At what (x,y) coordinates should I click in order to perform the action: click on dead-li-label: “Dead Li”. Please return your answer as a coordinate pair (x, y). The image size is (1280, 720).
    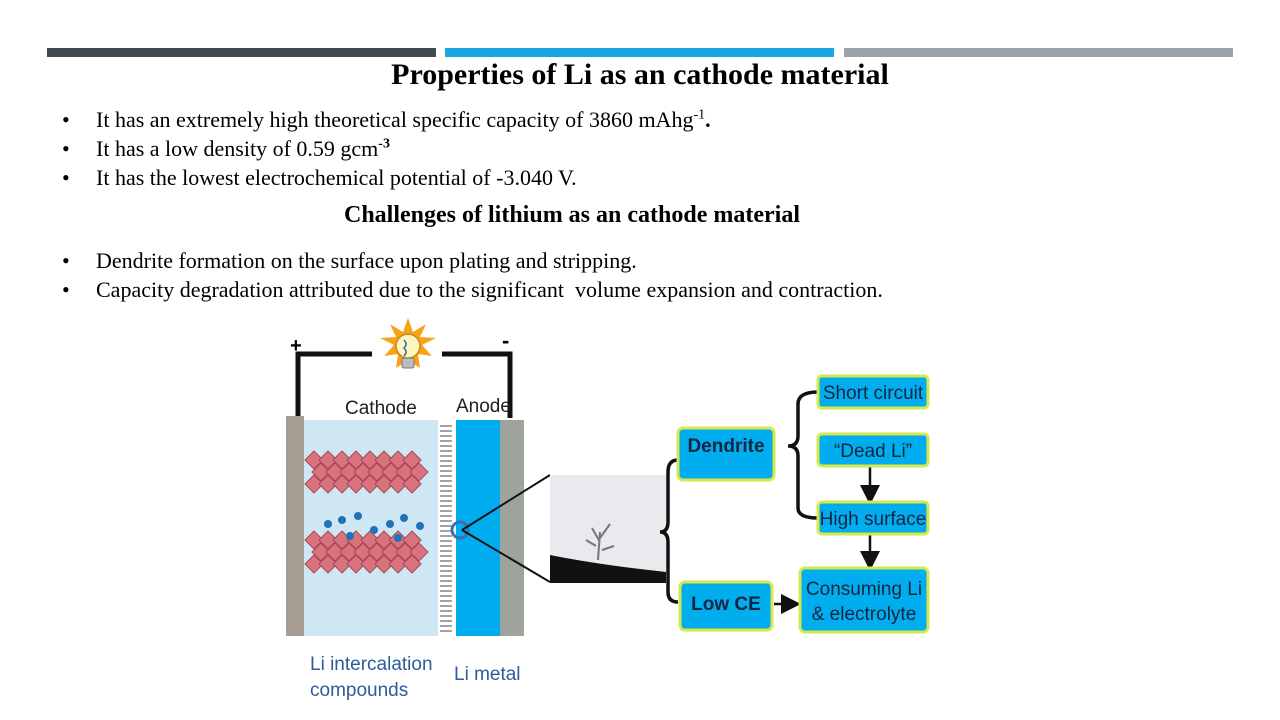
    Looking at the image, I should click on (873, 451).